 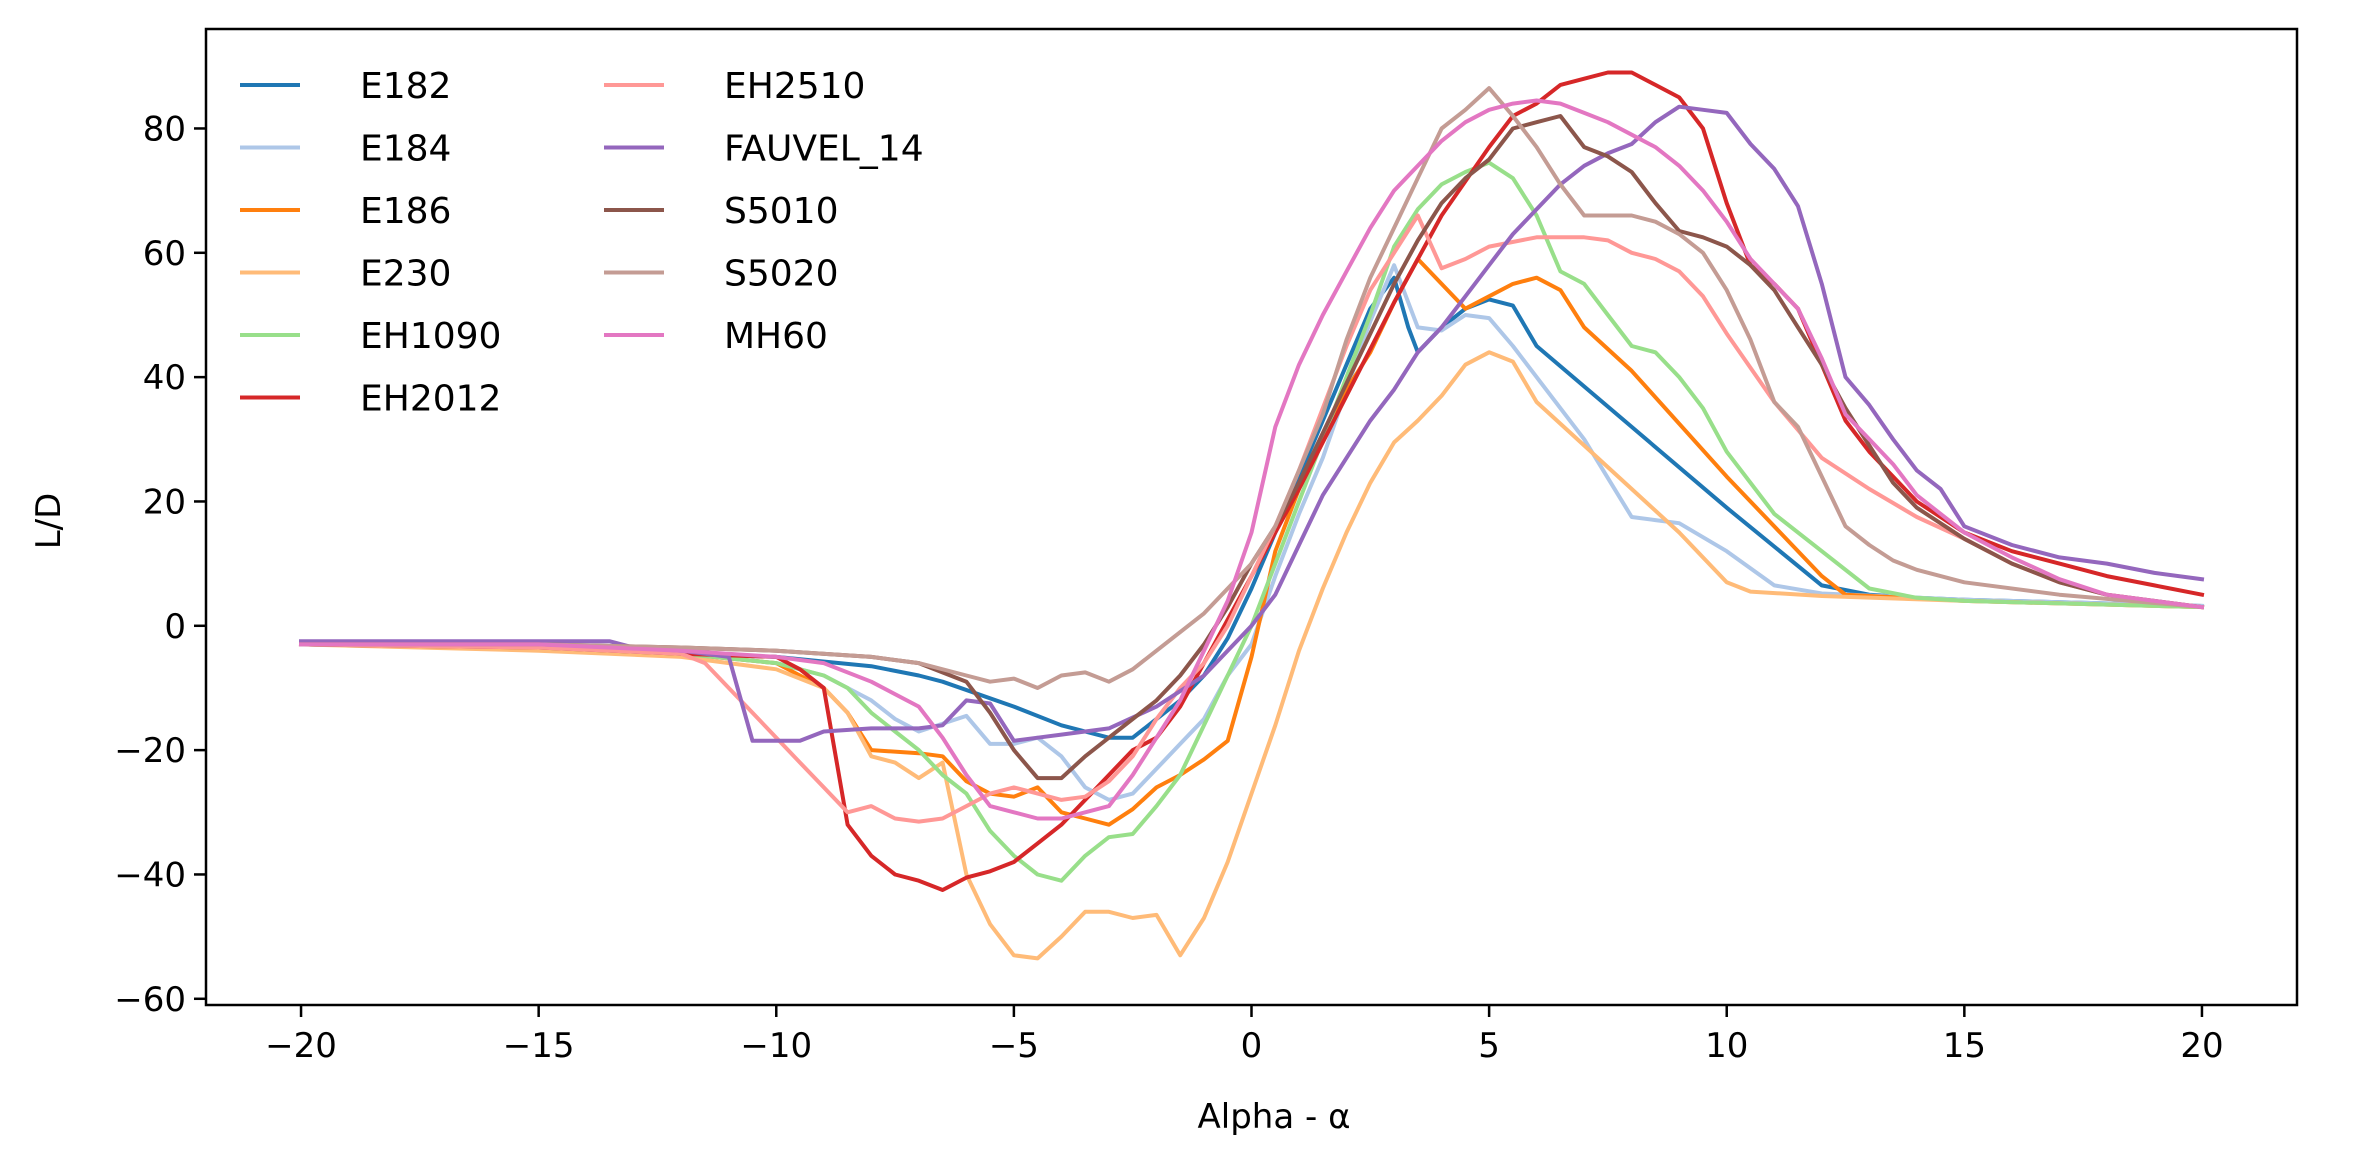 I want to click on x-tick-label: 15, so click(x=1964, y=1046).